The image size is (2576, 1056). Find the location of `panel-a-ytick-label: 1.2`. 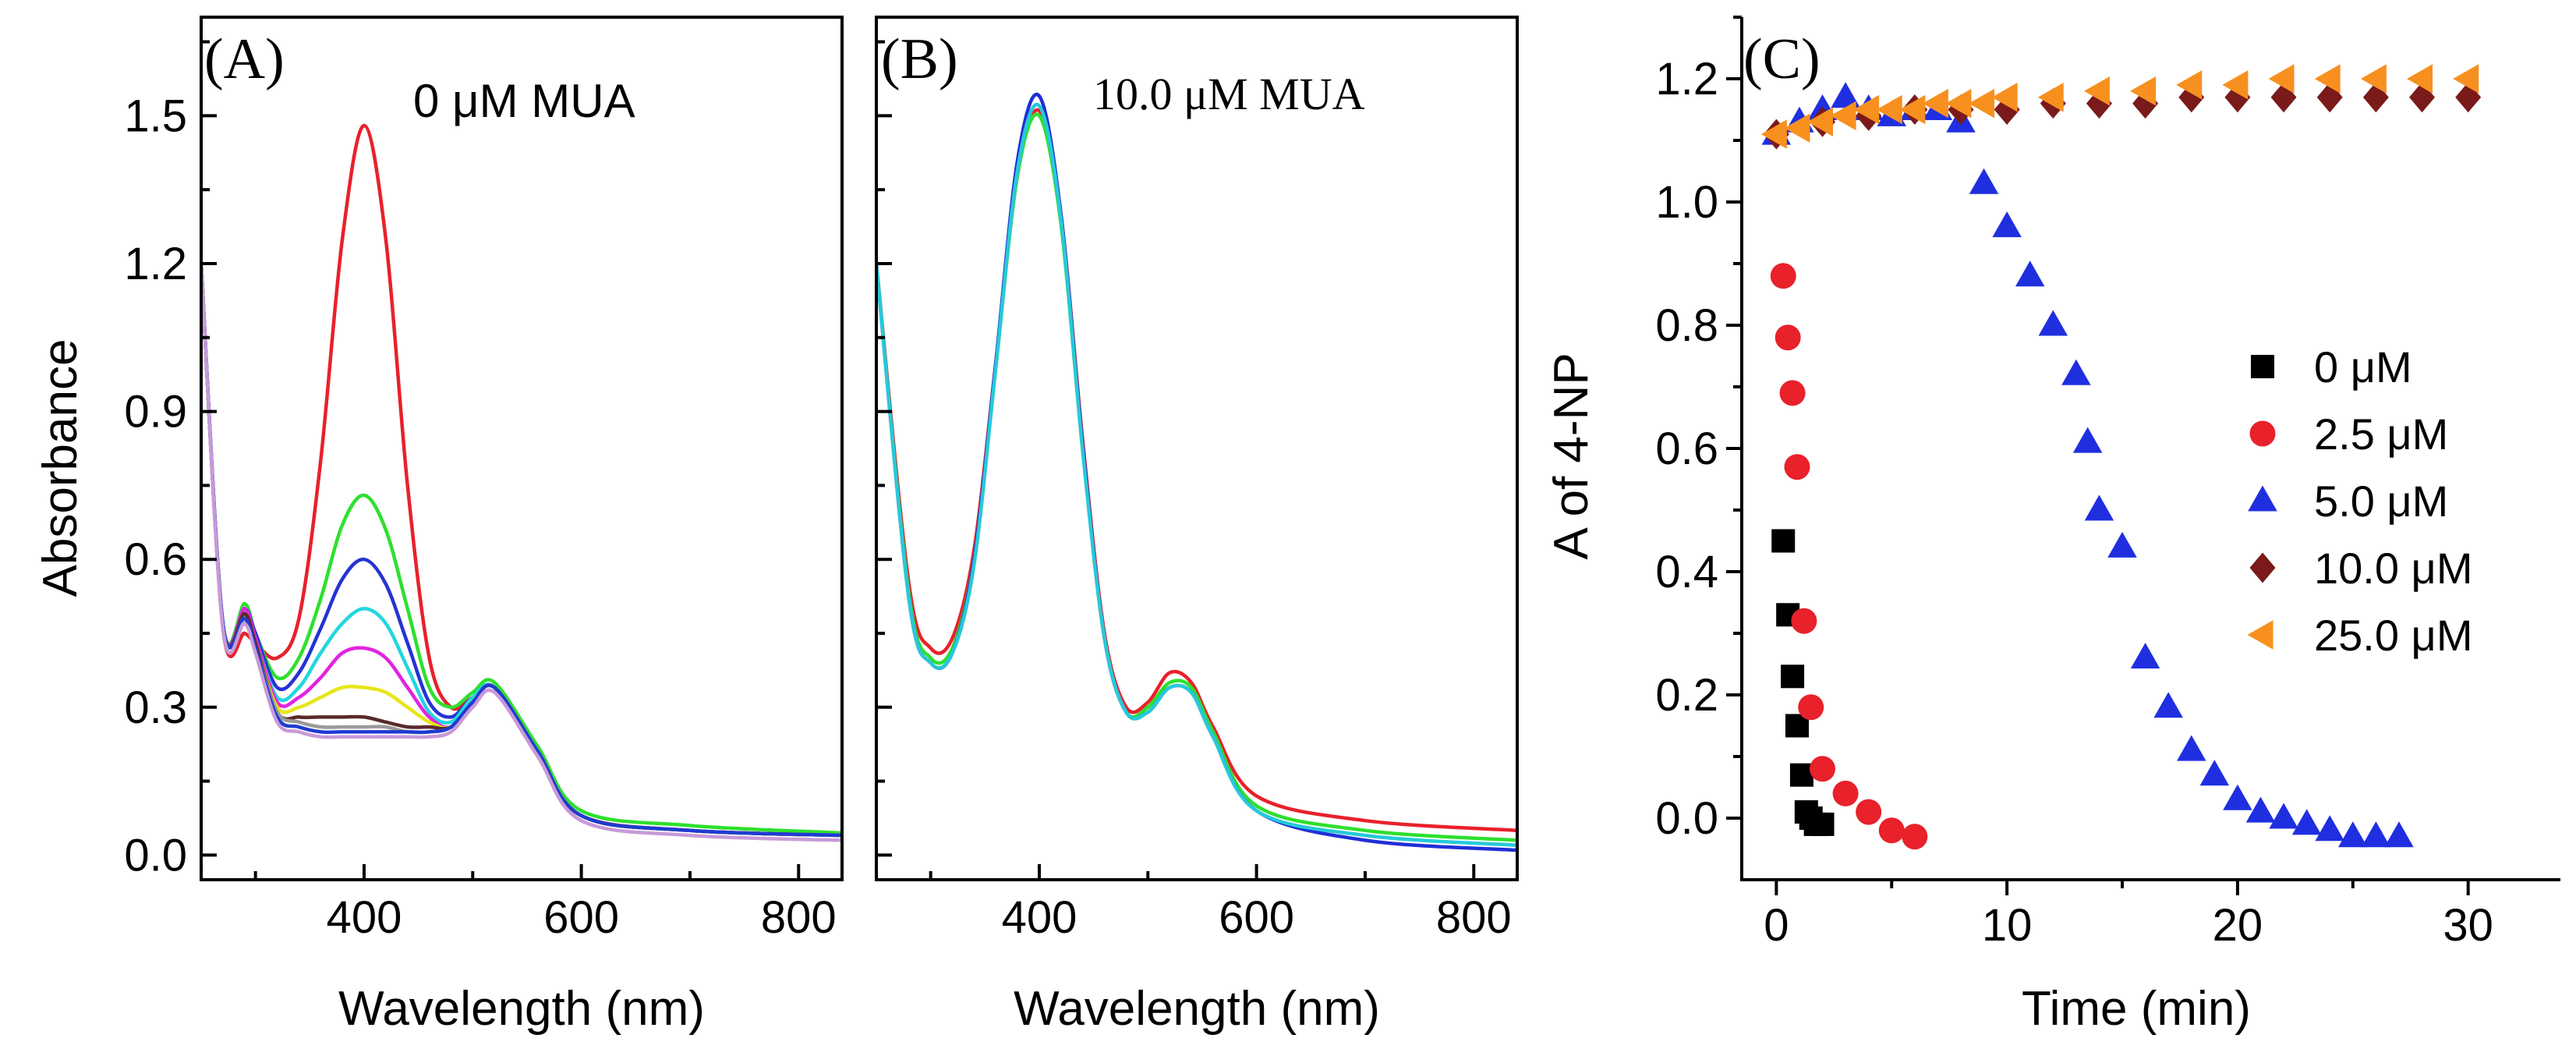

panel-a-ytick-label: 1.2 is located at coordinates (155, 264).